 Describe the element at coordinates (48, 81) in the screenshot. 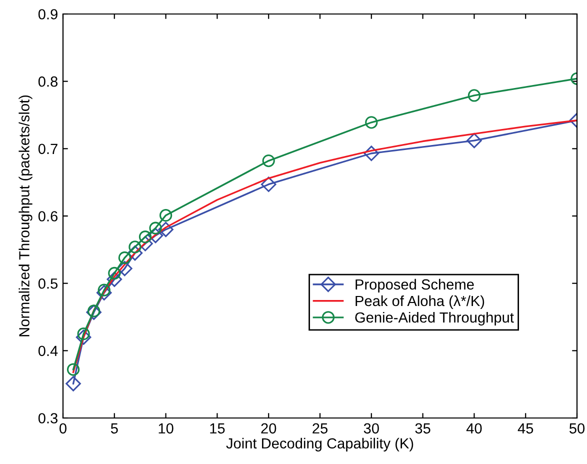

I see `y-tick-label: 0.8` at that location.